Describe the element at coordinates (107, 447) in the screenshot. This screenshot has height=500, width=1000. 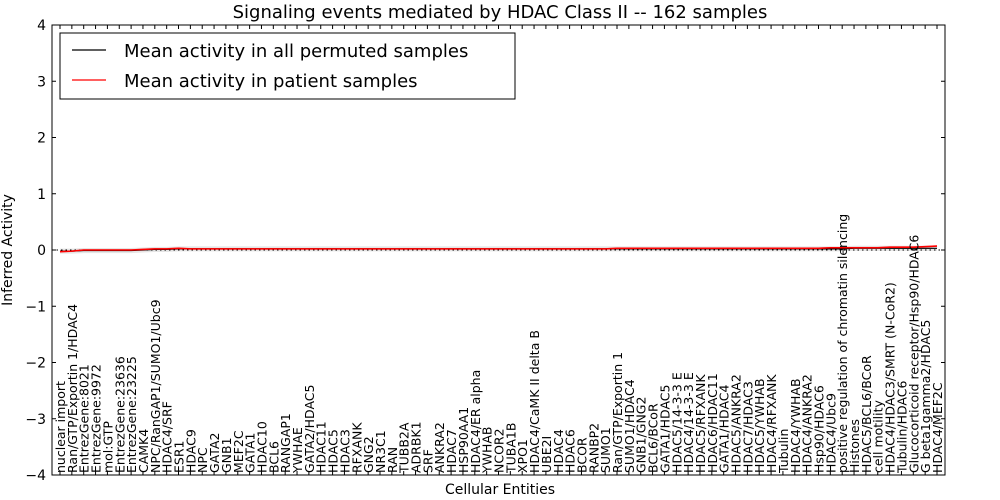
I see `x-tick-label: mol:GTP` at that location.